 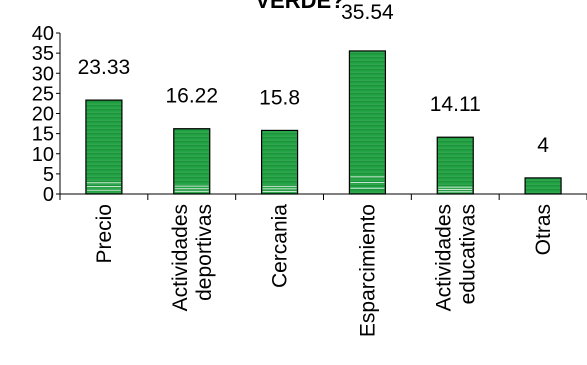 I want to click on y-tick-label: 40, so click(x=43, y=34).